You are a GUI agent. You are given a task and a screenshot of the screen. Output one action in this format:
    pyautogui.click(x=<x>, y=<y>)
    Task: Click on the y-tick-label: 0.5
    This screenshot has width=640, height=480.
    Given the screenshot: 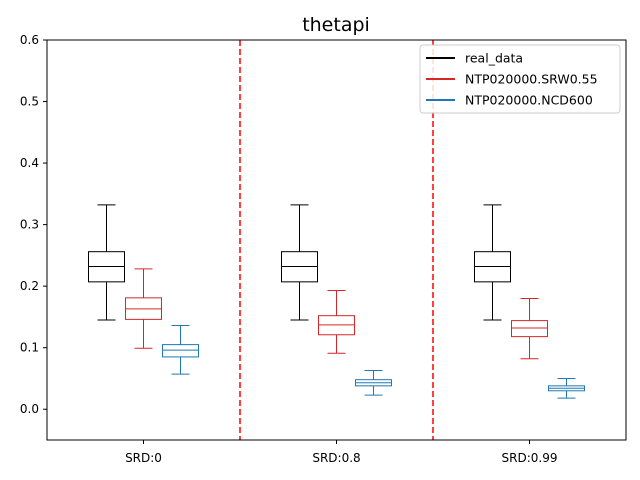 What is the action you would take?
    pyautogui.click(x=29, y=102)
    